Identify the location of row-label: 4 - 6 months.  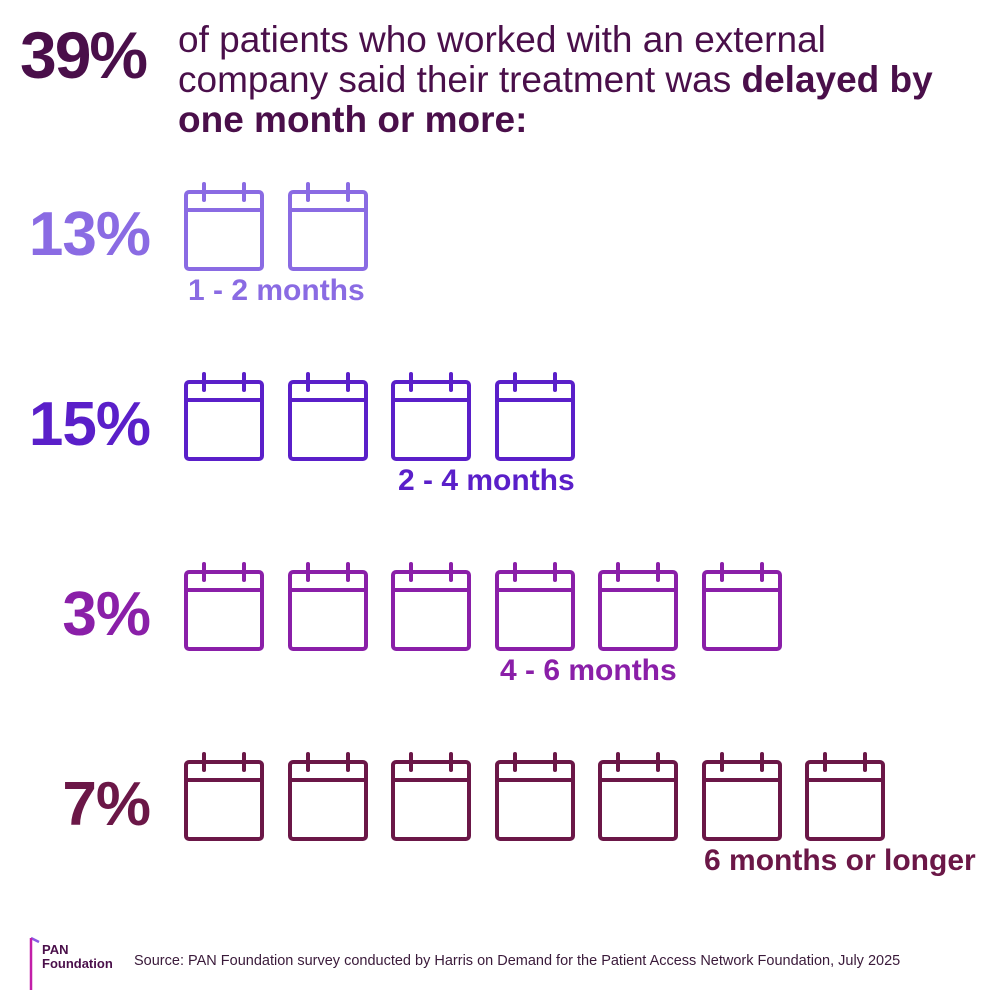
(588, 670).